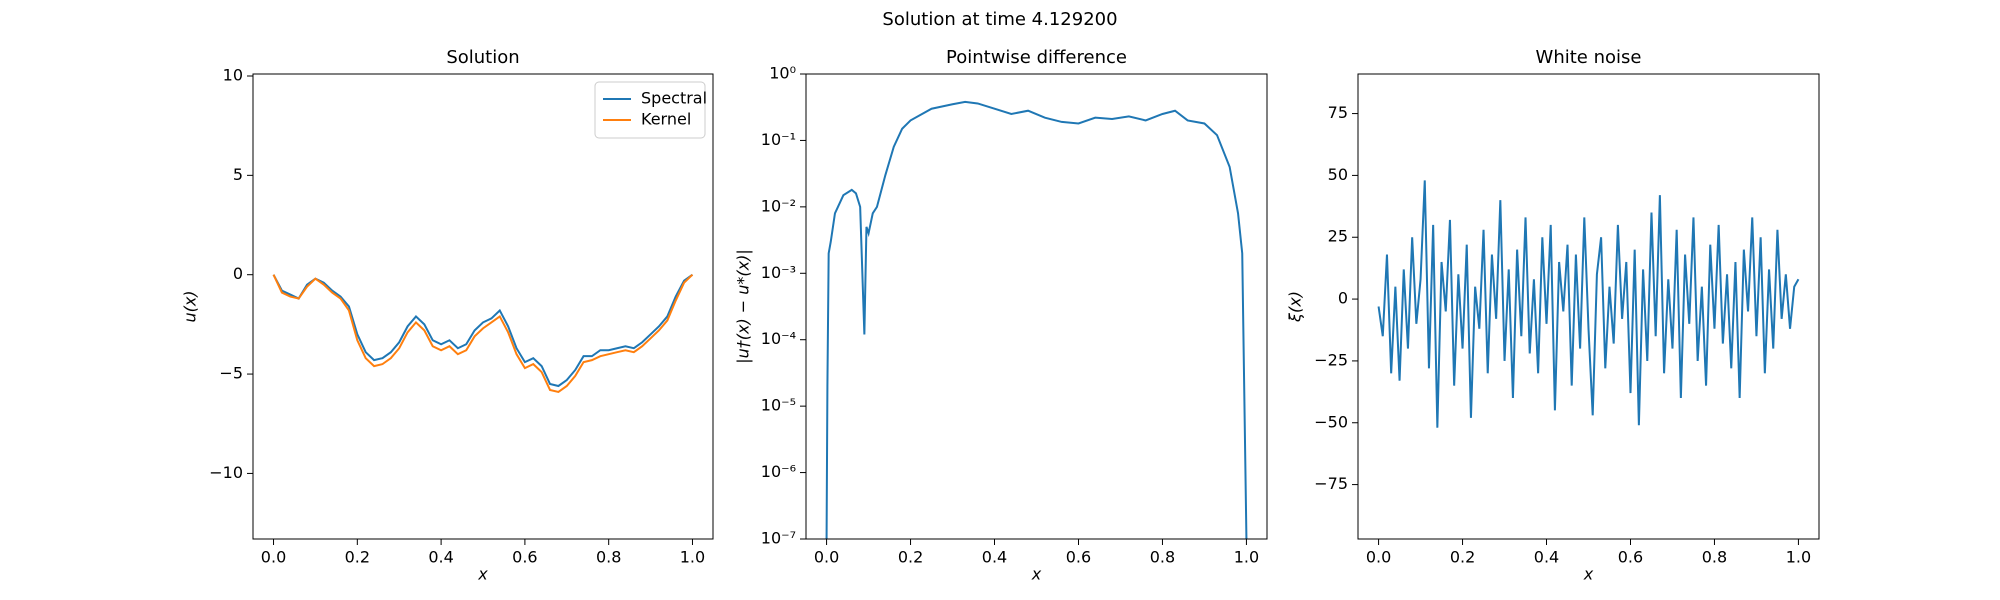 Image resolution: width=2000 pixels, height=600 pixels. What do you see at coordinates (1338, 112) in the screenshot?
I see `y-tick-label: 75` at bounding box center [1338, 112].